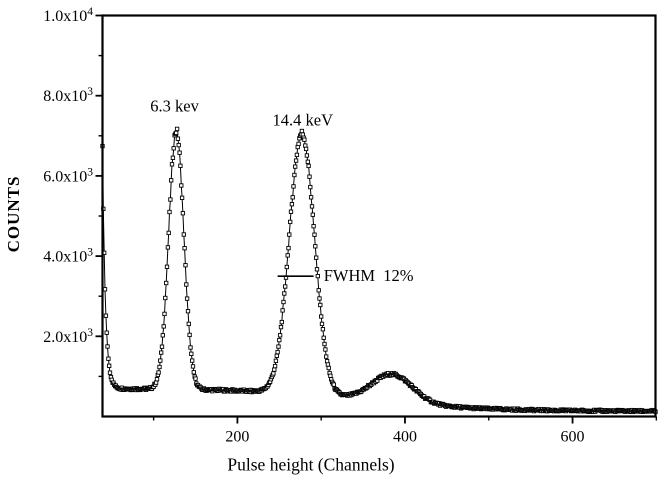  Describe the element at coordinates (237, 437) in the screenshot. I see `x-tick-label: 200` at that location.